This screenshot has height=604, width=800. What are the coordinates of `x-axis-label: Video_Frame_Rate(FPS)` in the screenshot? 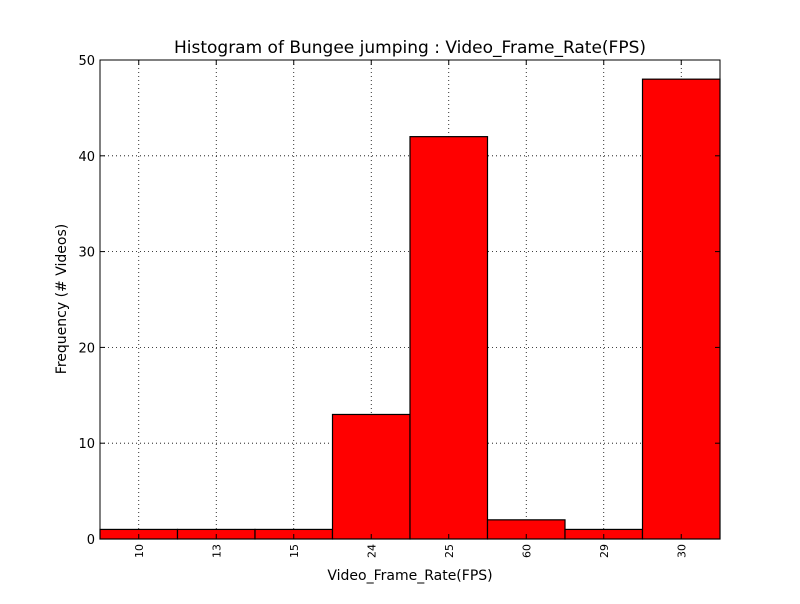 It's located at (409, 576).